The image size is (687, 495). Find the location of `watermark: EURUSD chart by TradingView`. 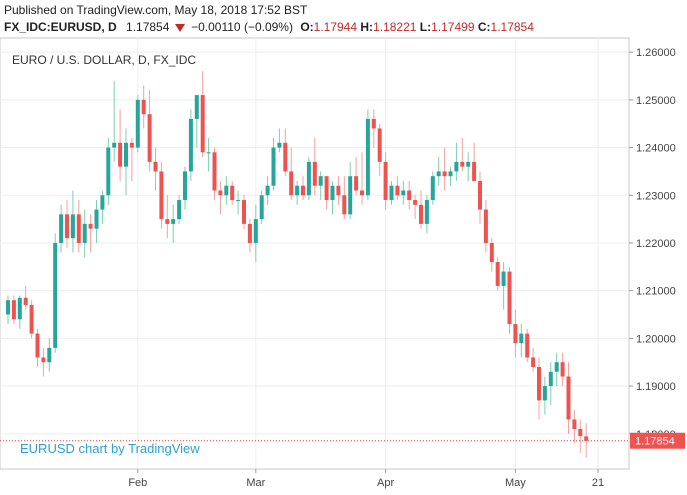

watermark: EURUSD chart by TradingView is located at coordinates (110, 448).